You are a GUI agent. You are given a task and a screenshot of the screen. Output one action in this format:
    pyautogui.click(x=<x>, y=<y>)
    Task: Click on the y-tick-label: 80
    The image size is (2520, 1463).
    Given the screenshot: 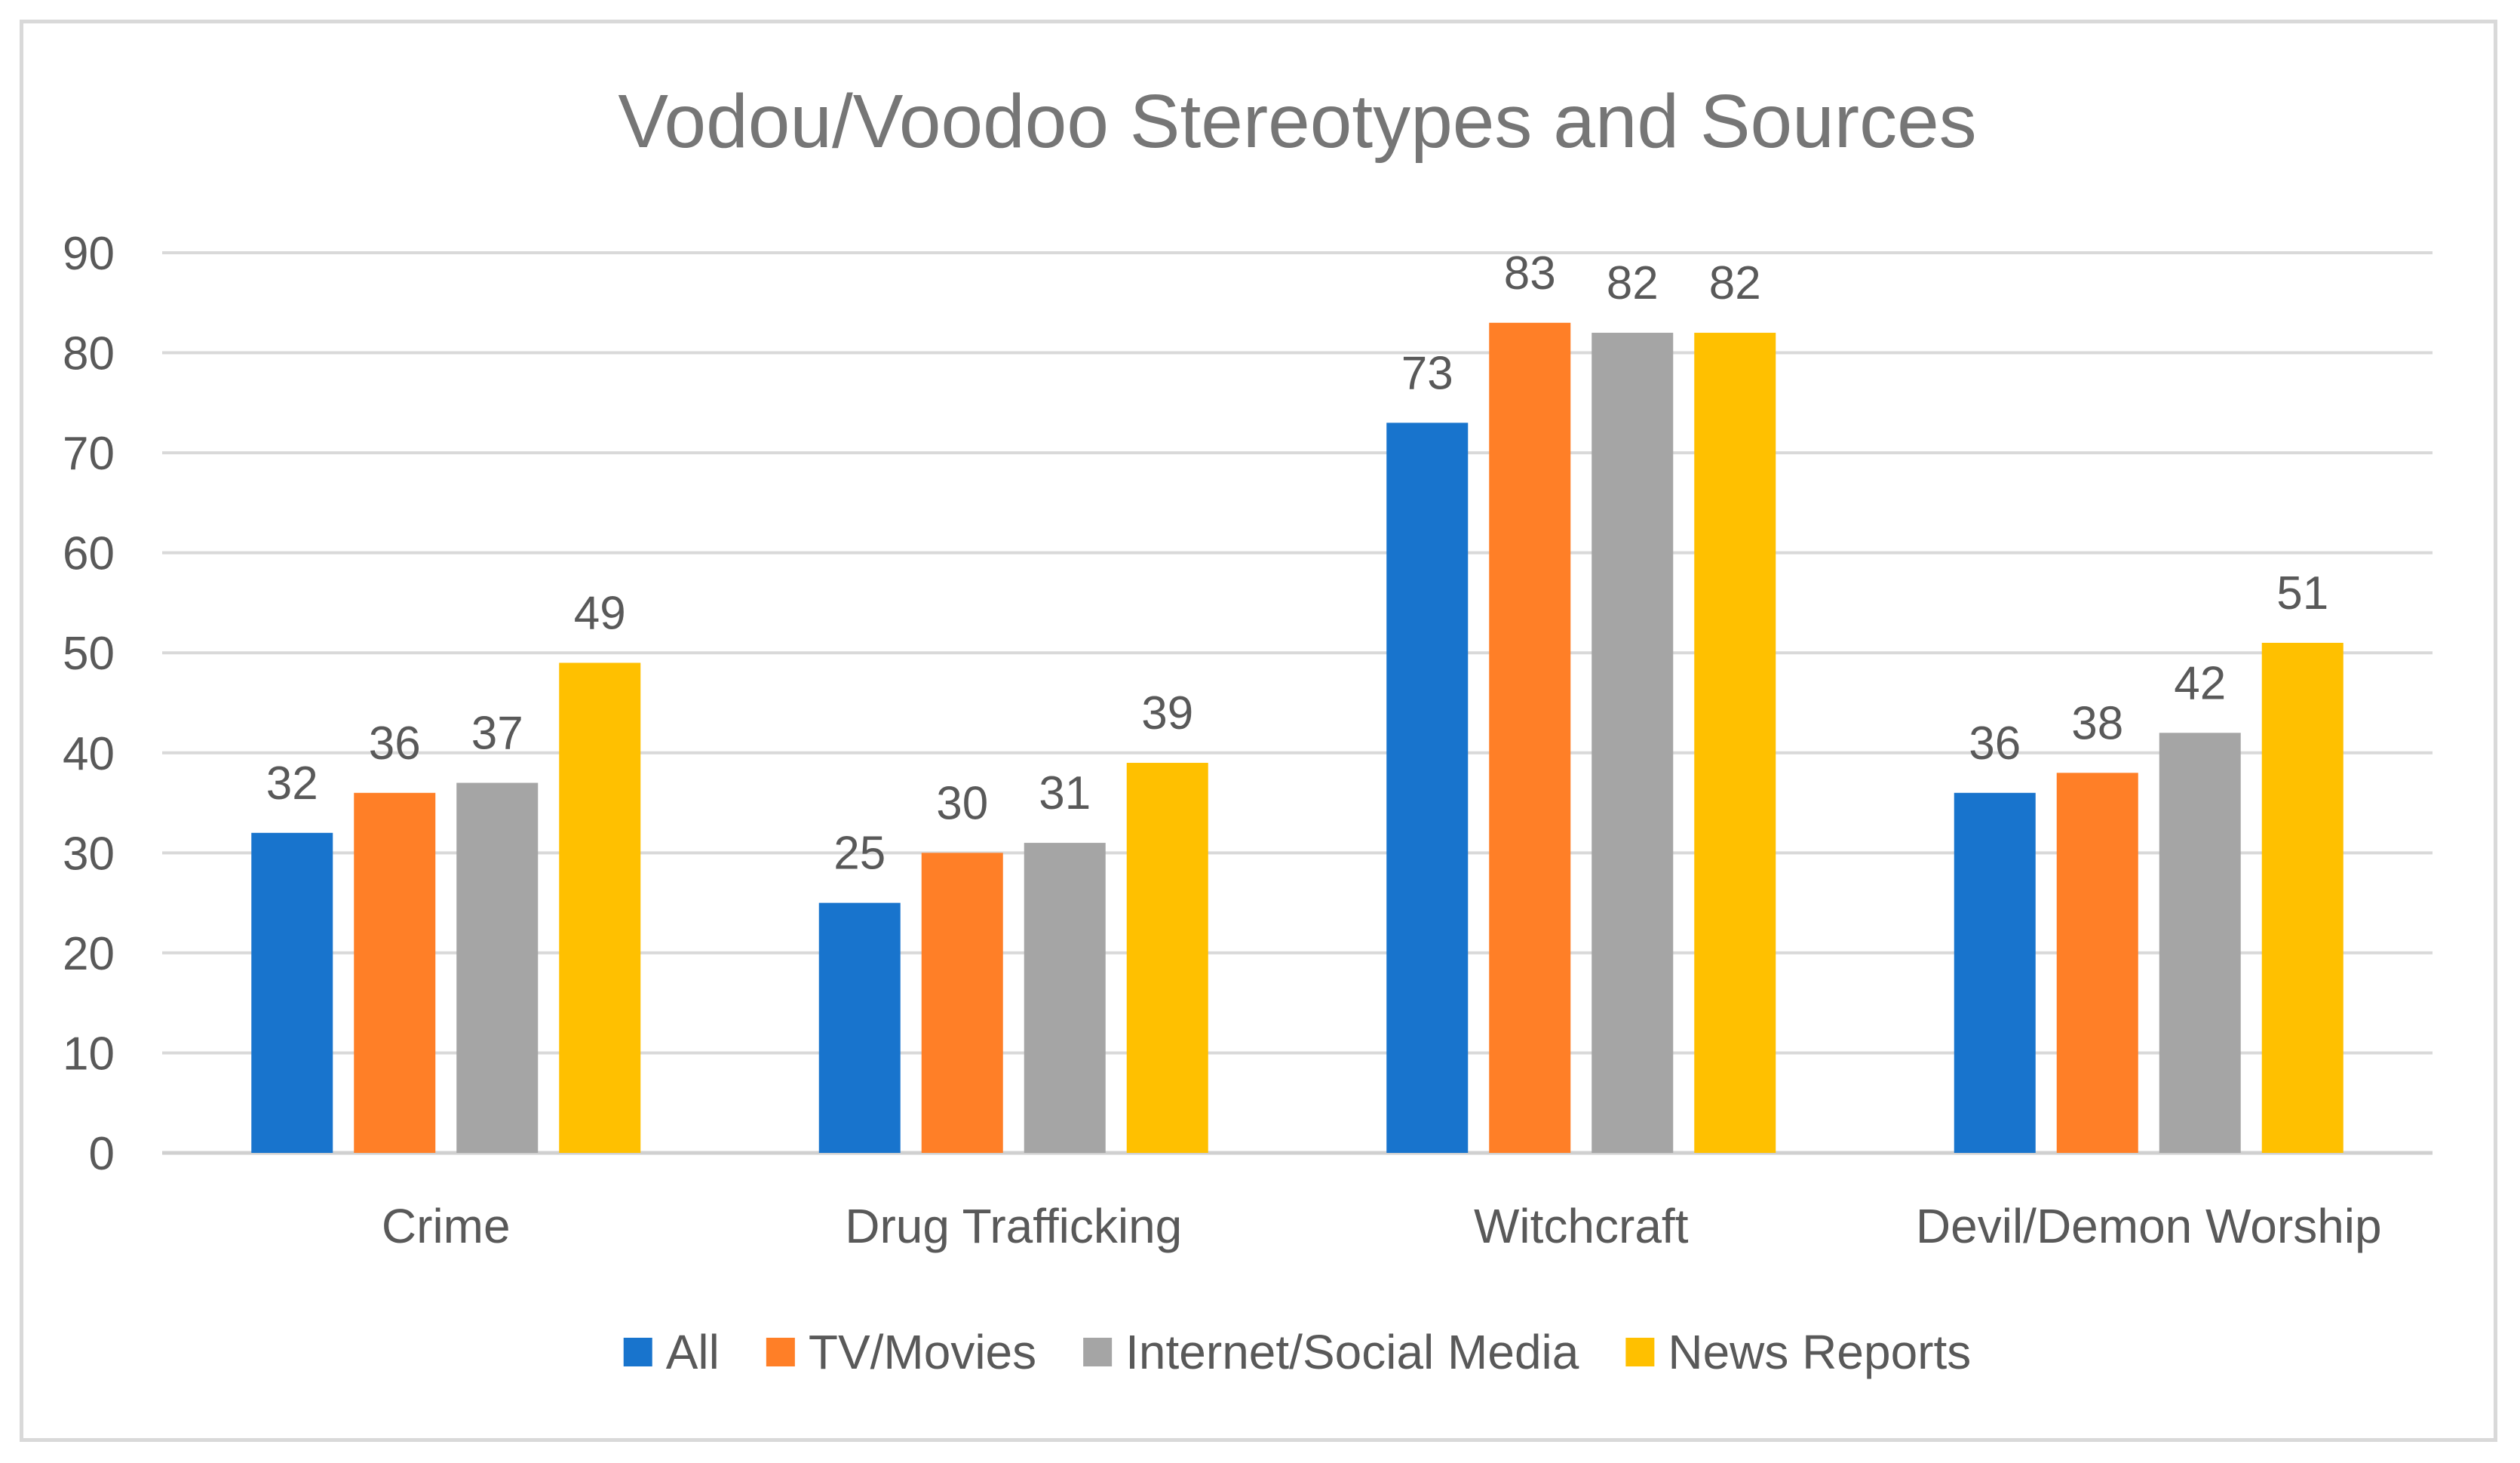 What is the action you would take?
    pyautogui.click(x=89, y=354)
    